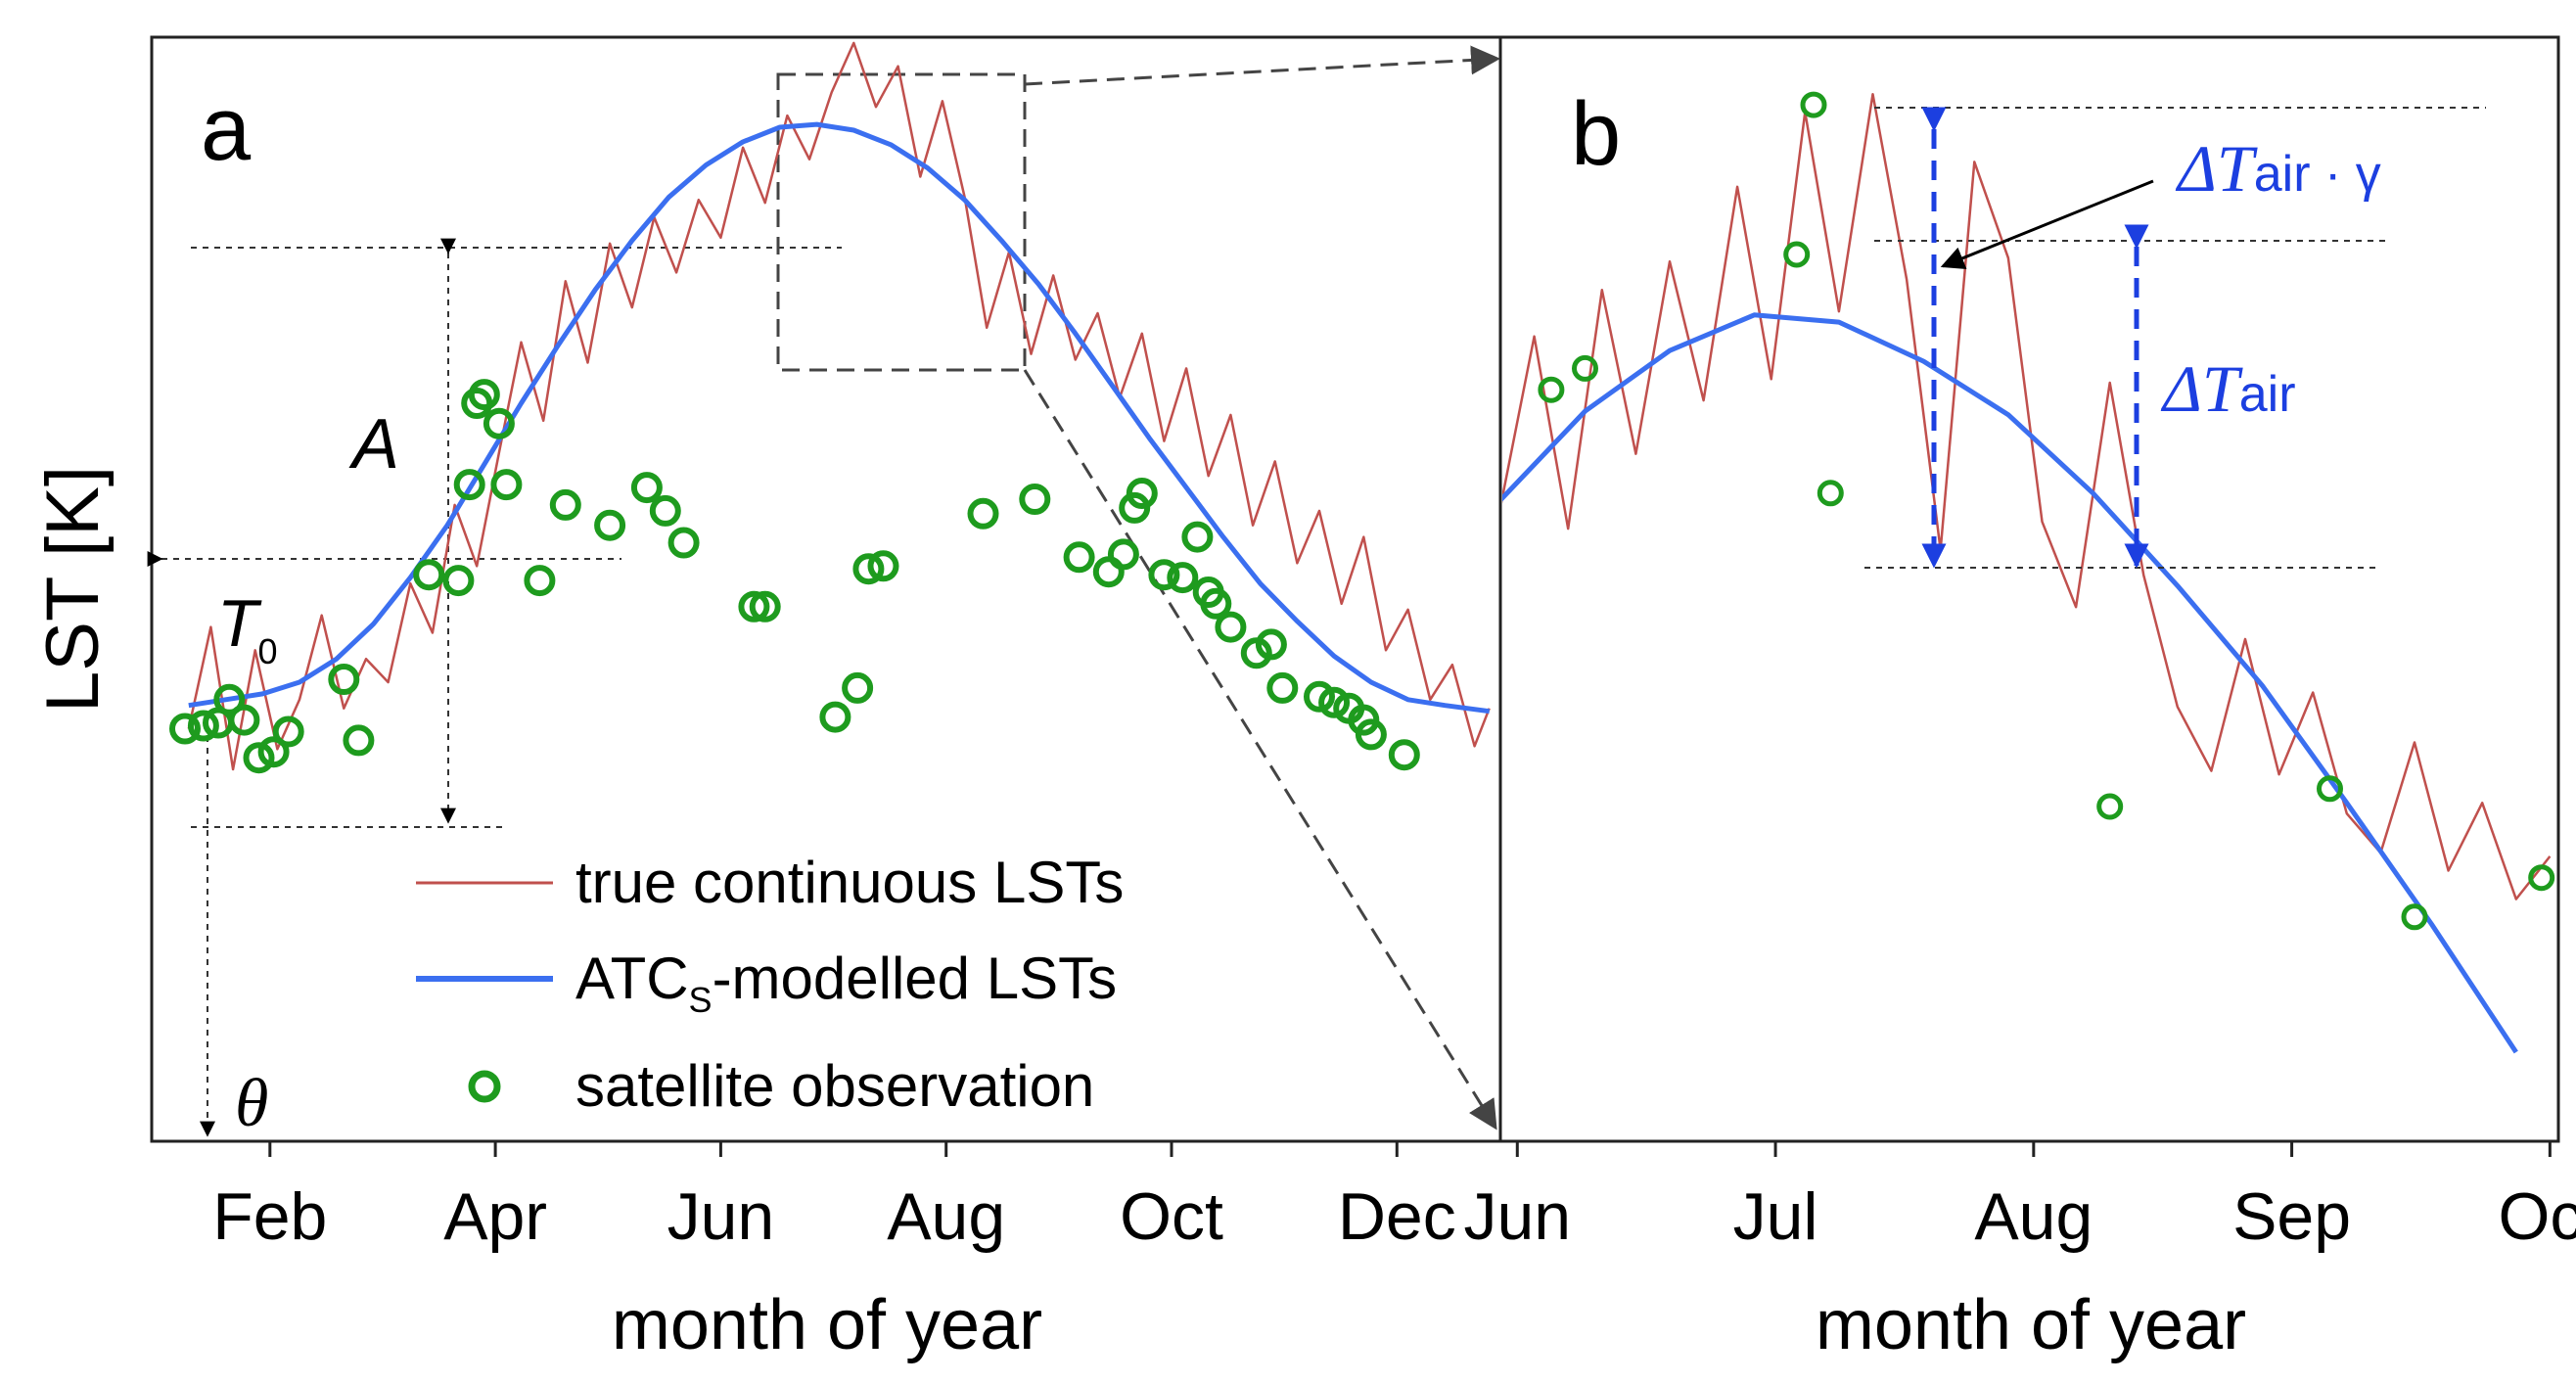  I want to click on panel-a-label: a, so click(226, 129).